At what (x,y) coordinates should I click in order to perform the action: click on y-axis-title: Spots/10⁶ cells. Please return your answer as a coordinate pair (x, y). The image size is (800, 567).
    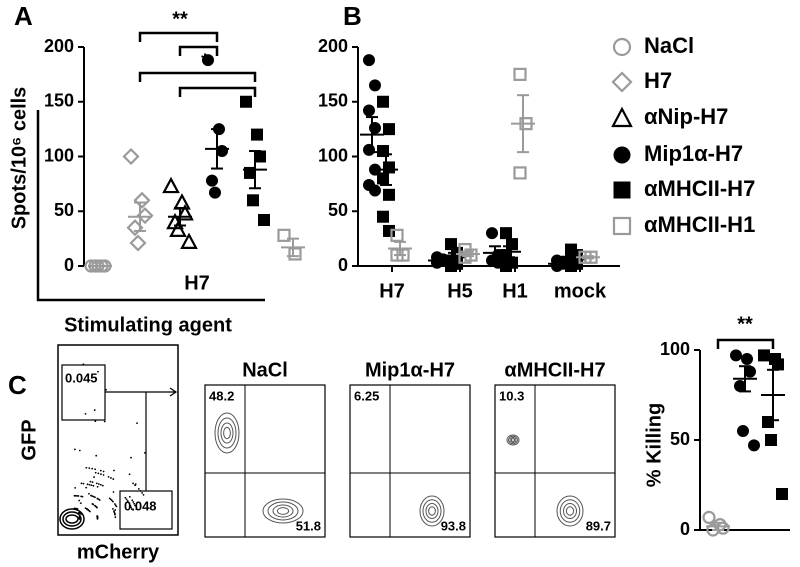
    Looking at the image, I should click on (19, 158).